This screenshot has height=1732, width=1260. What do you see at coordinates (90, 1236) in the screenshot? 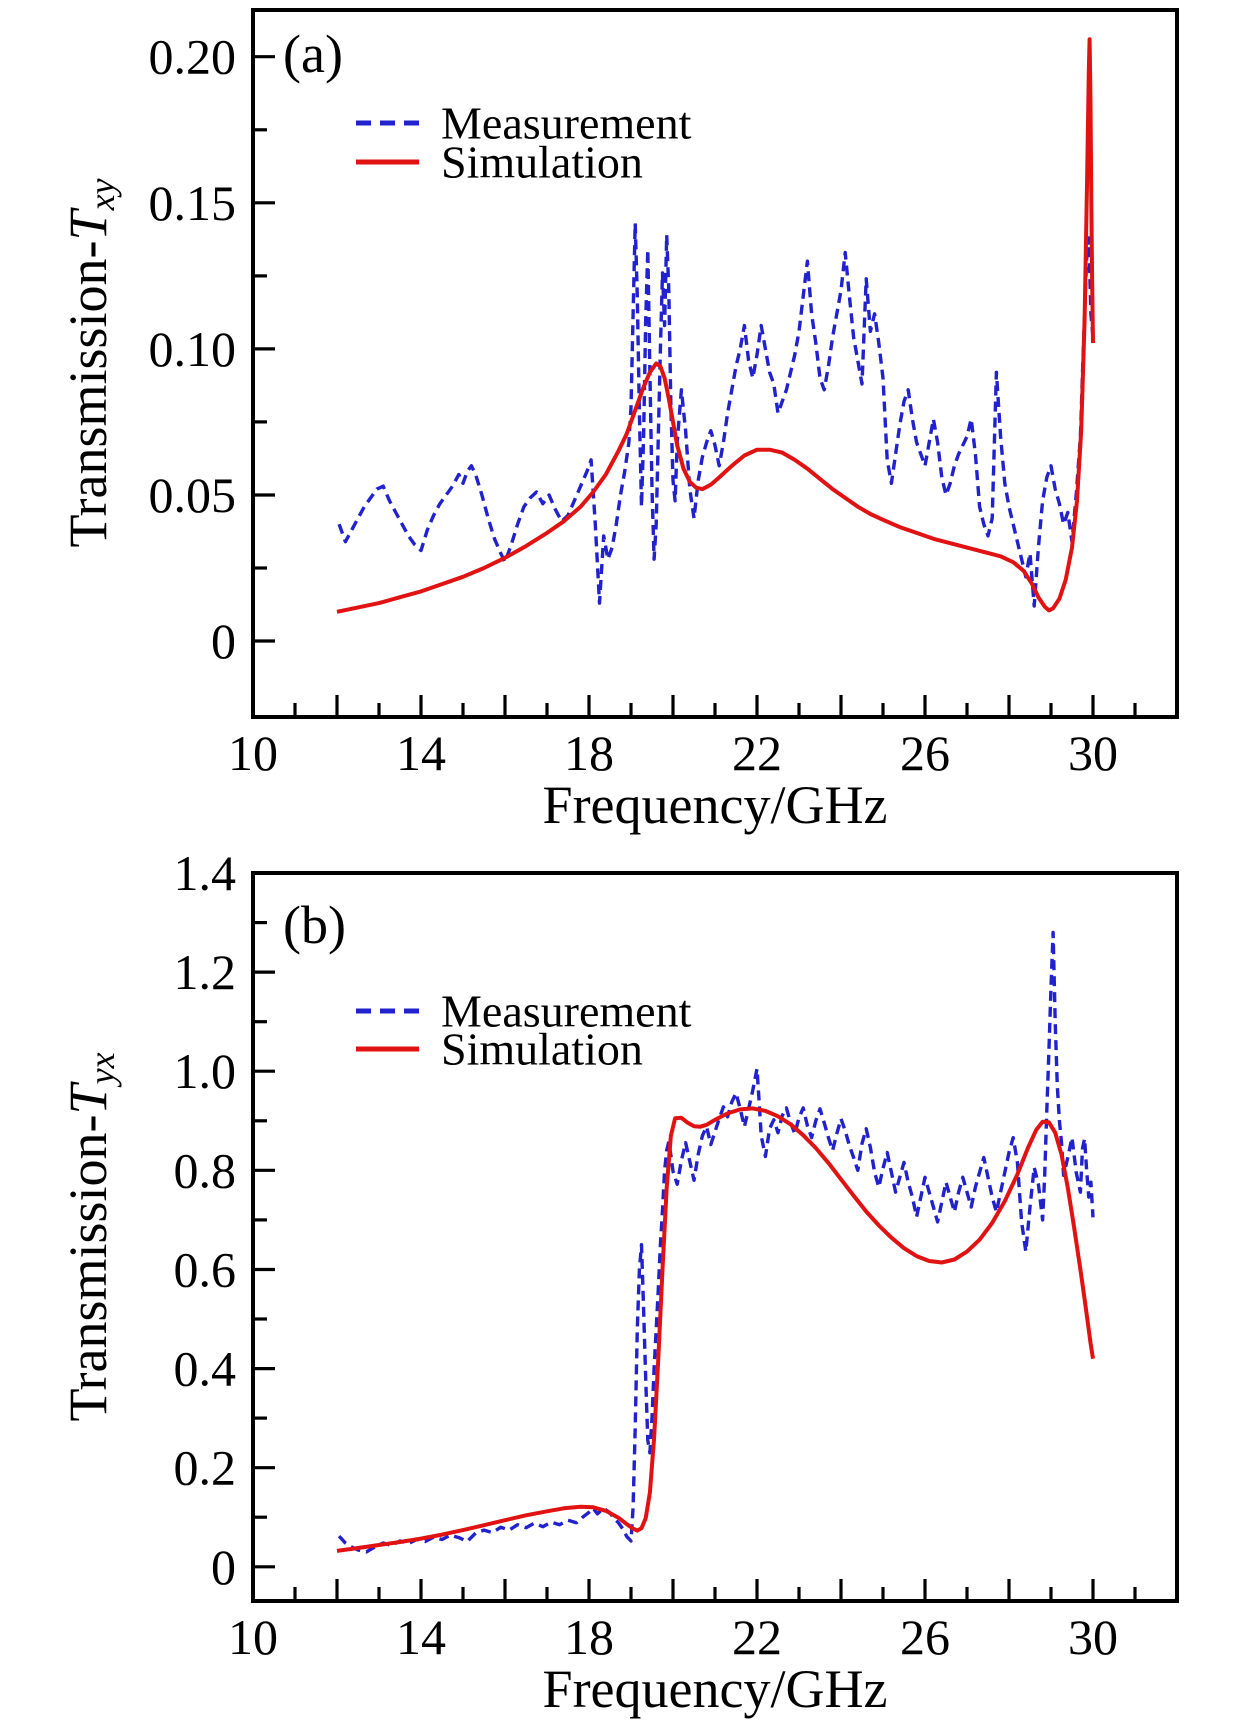
I see `panel-b-y-axis-title: Transmission-Tyx` at bounding box center [90, 1236].